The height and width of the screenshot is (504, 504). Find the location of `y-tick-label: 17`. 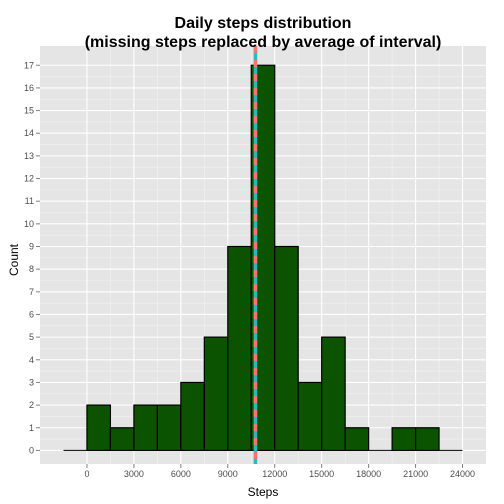

y-tick-label: 17 is located at coordinates (29, 65).